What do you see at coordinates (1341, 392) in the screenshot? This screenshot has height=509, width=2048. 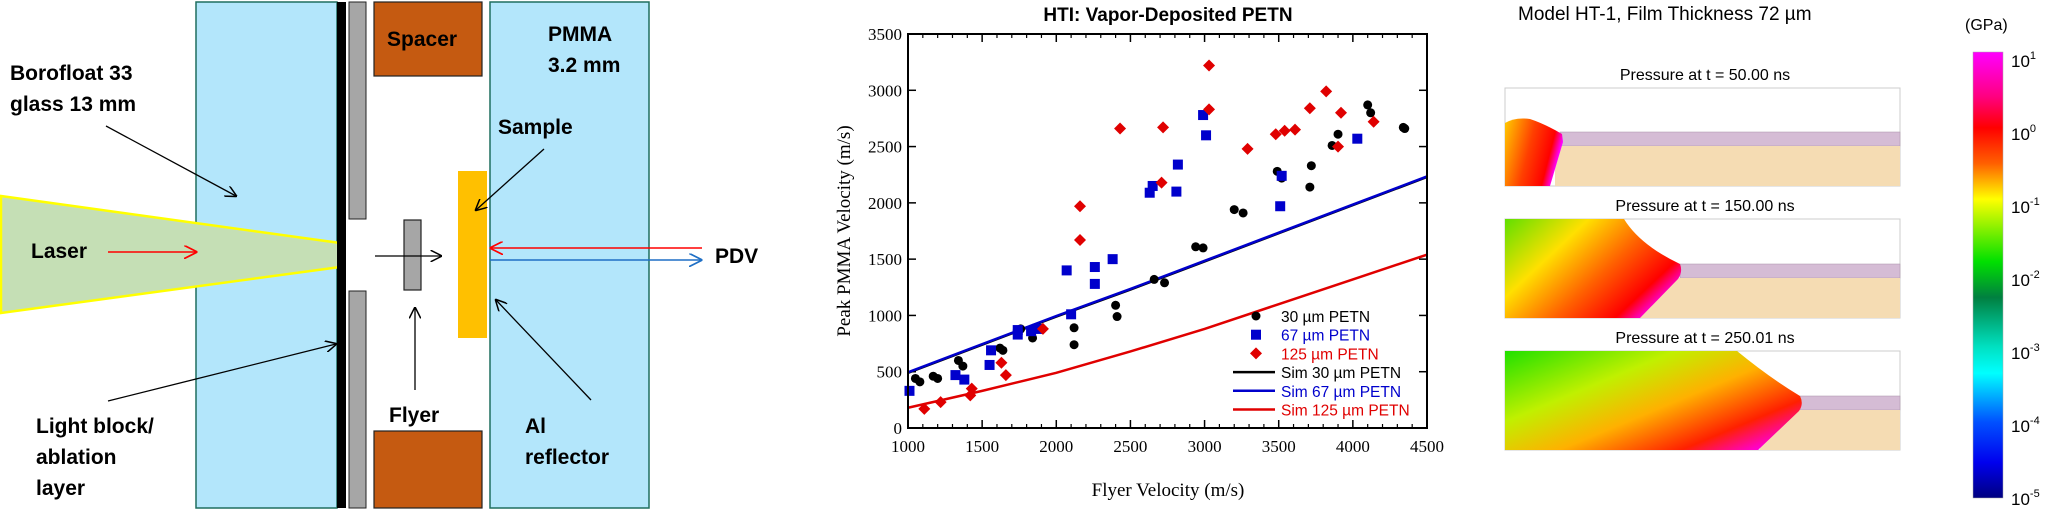 I see `legend-label: Sim 67 µm PETN` at bounding box center [1341, 392].